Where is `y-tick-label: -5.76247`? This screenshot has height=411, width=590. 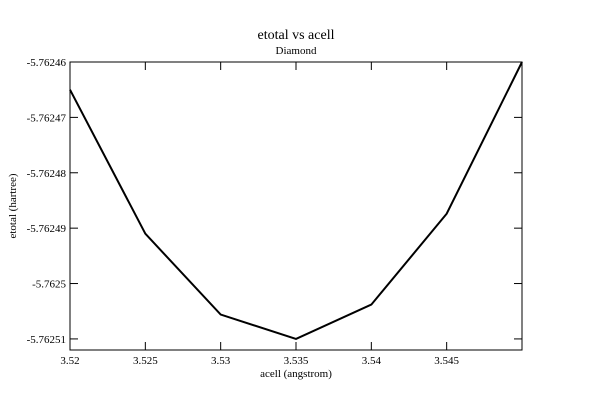 y-tick-label: -5.76247 is located at coordinates (47, 118).